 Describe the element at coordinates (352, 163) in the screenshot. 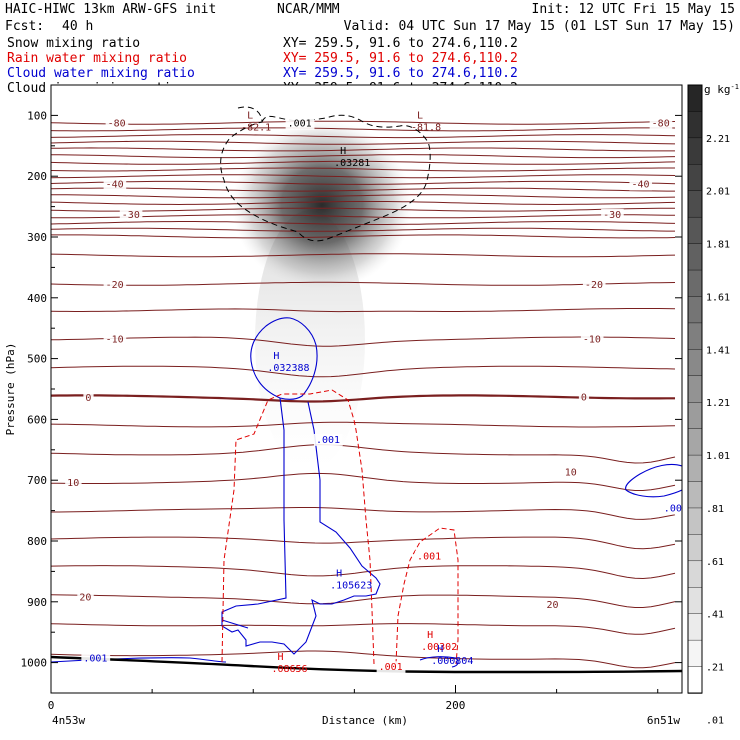

I see `extremum-value: .03281` at that location.